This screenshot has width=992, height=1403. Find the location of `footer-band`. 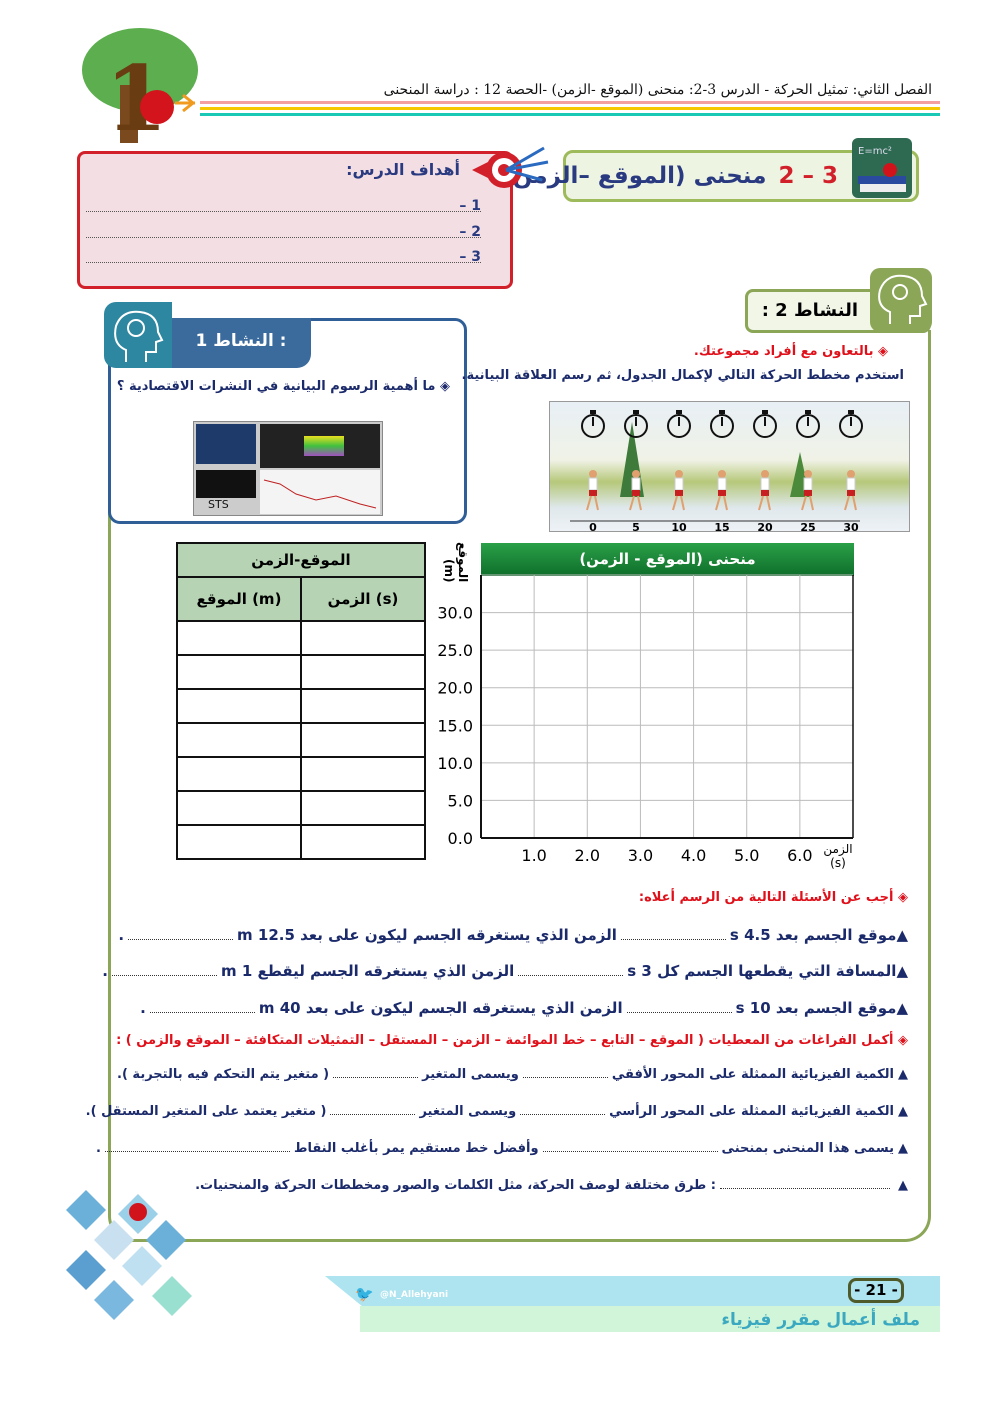

footer-band is located at coordinates (632, 1291).